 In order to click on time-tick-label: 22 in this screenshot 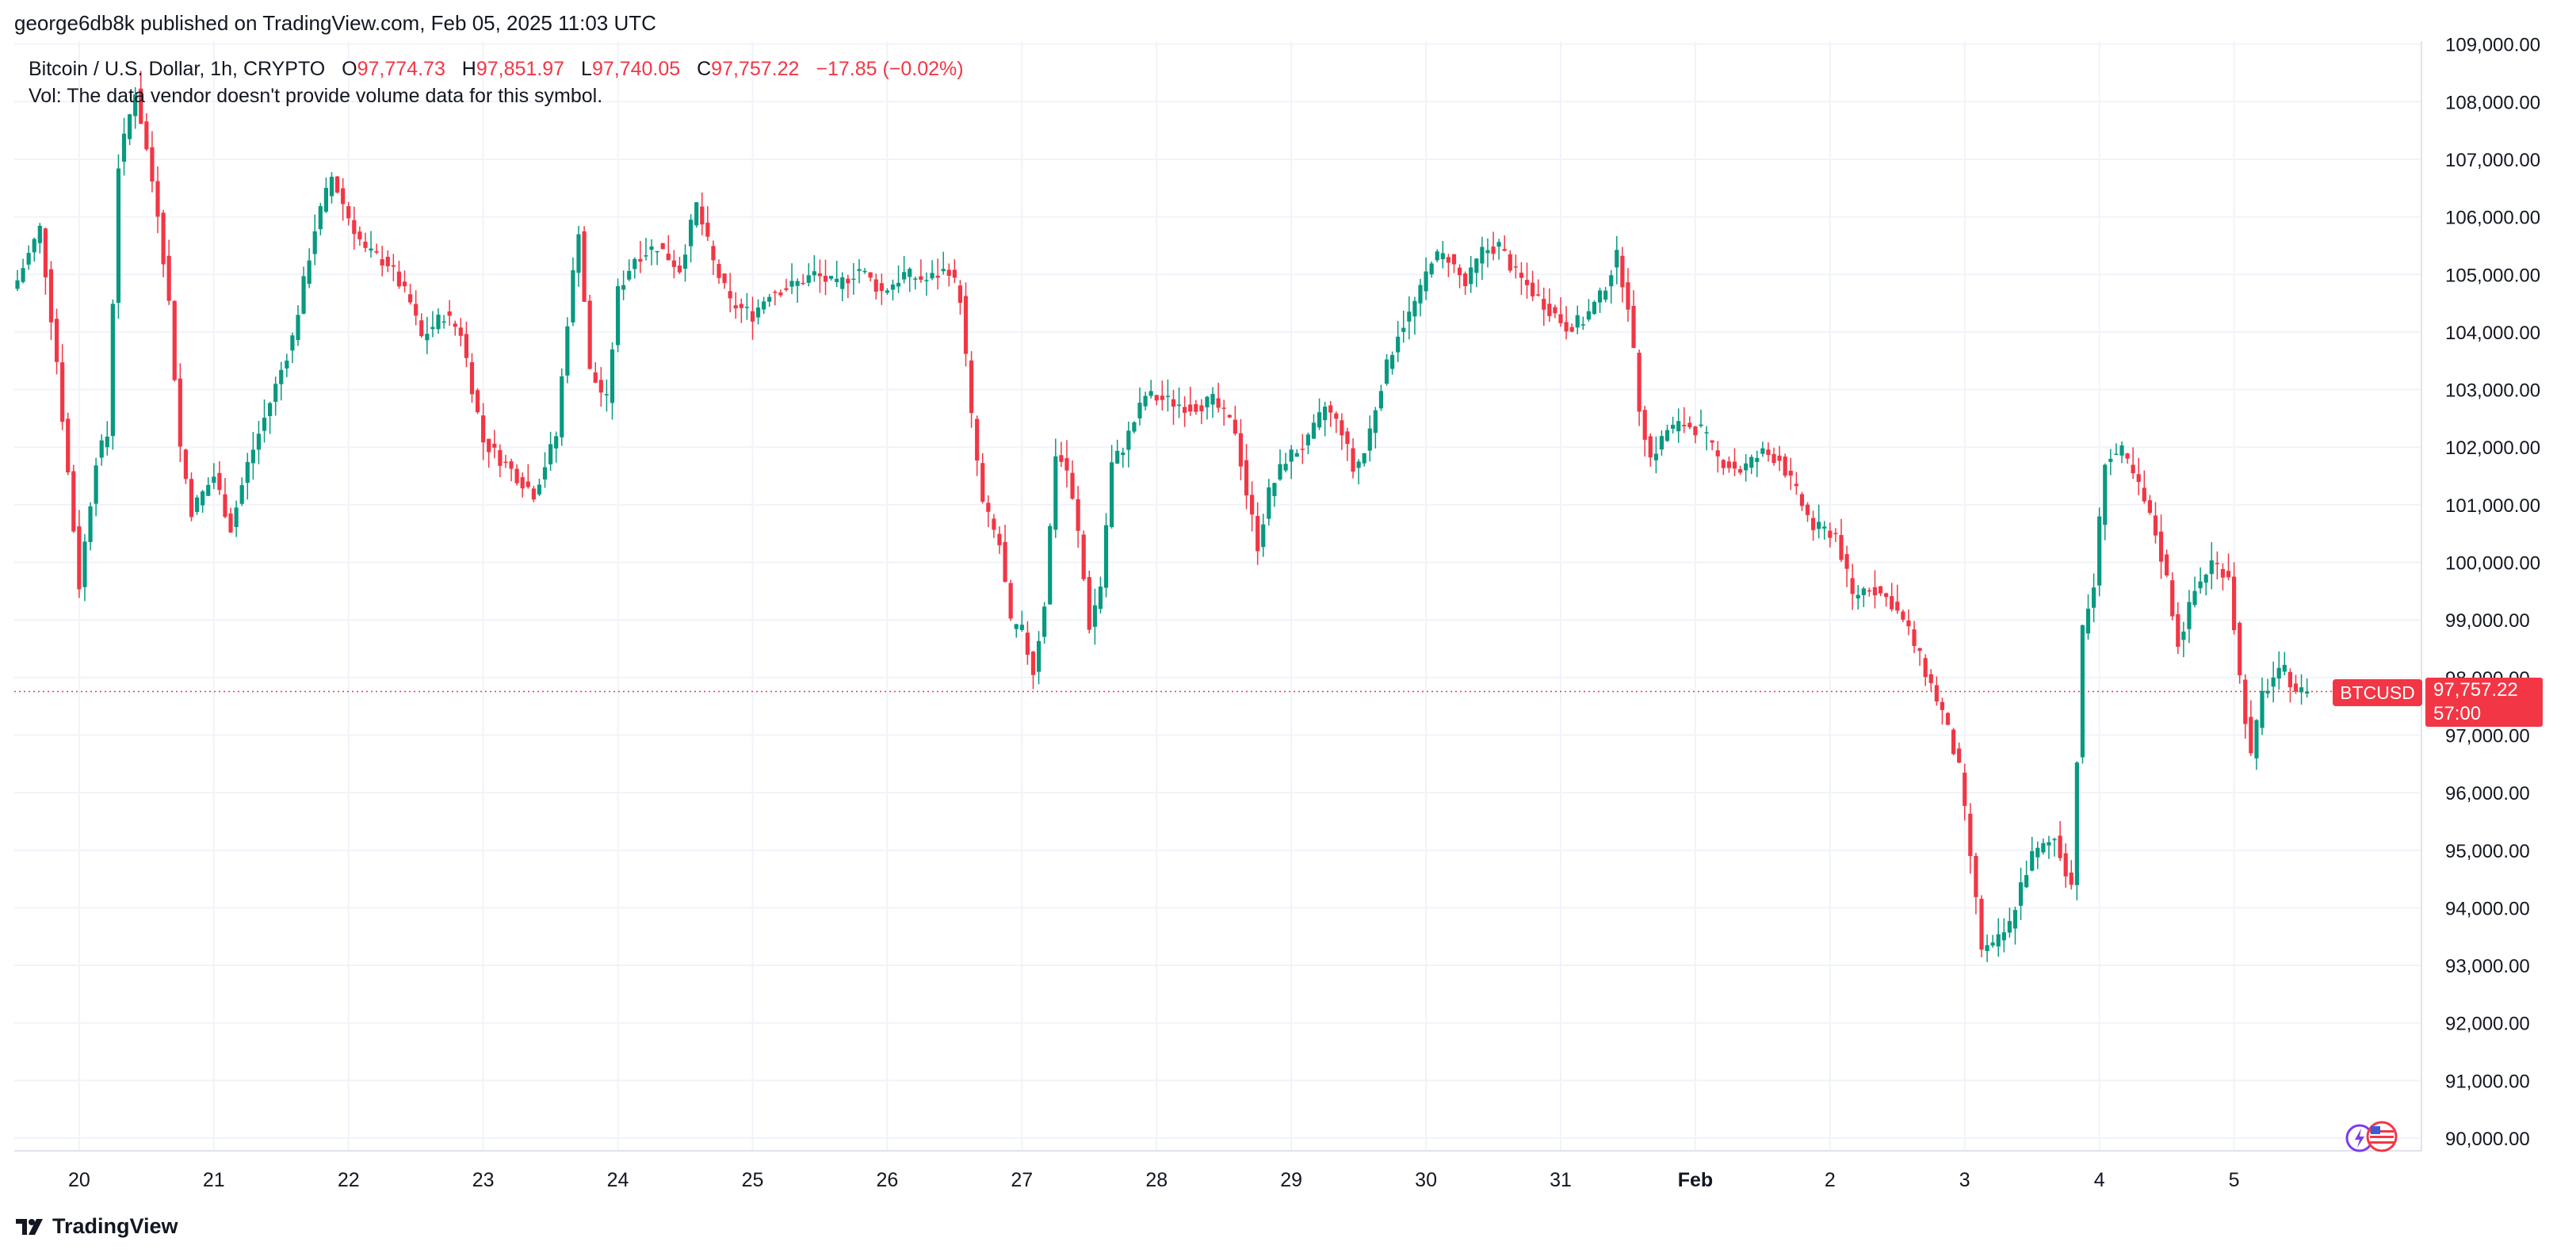, I will do `click(349, 1180)`.